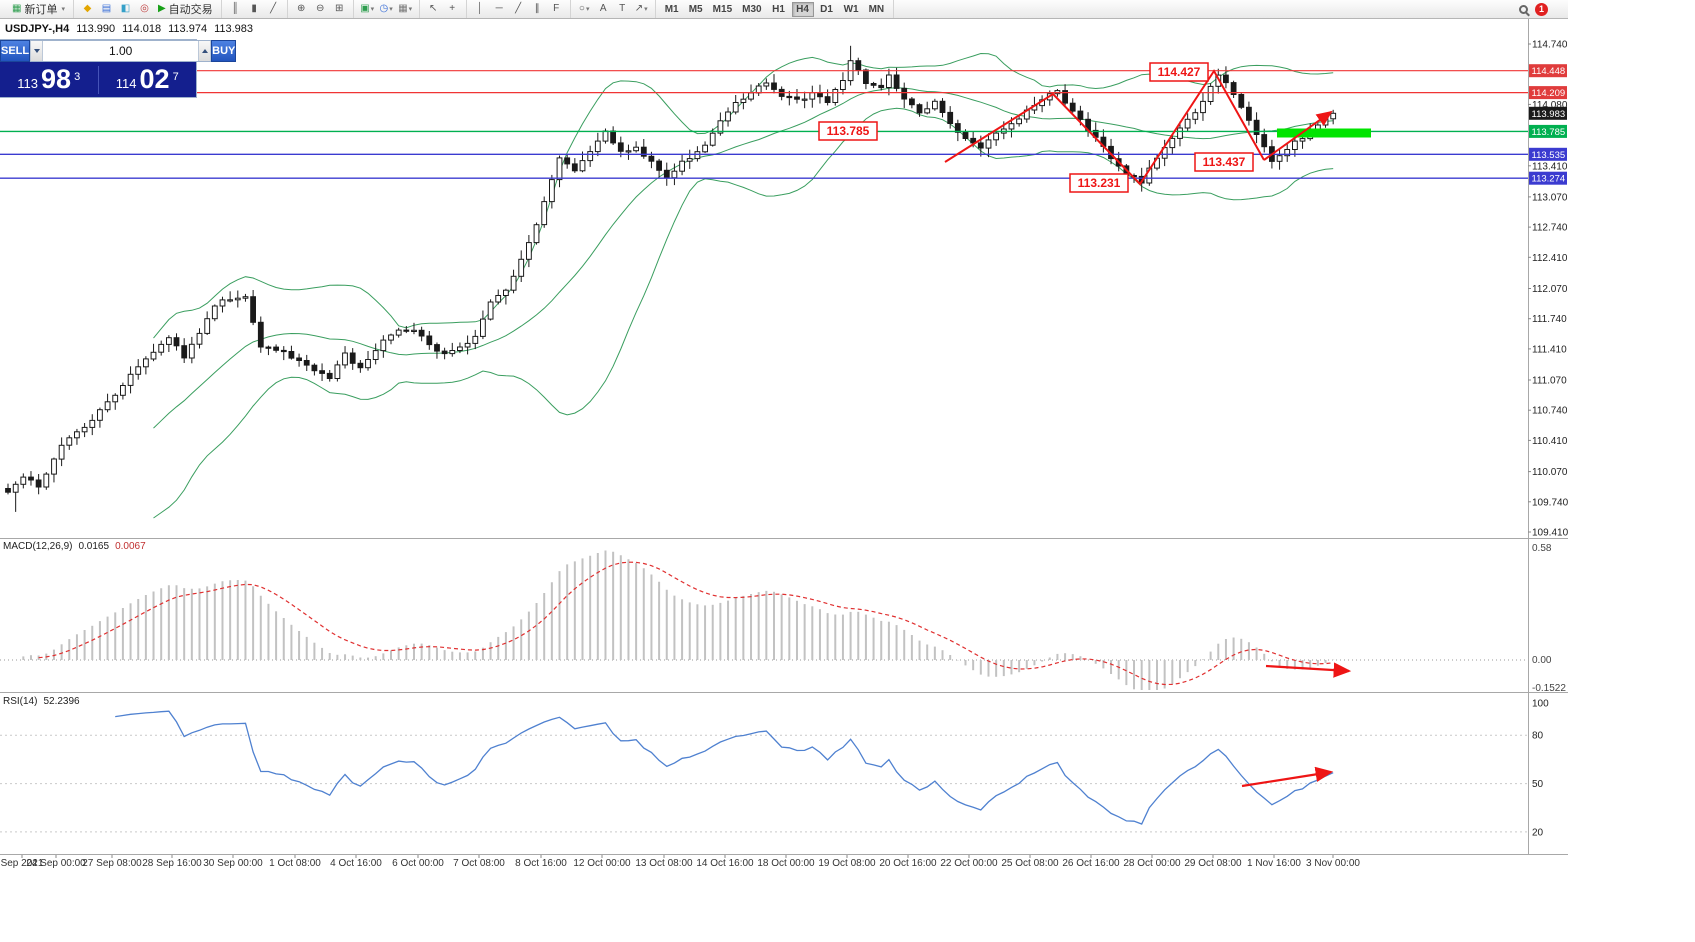 The image size is (1695, 942). Describe the element at coordinates (112, 863) in the screenshot. I see `svg-text: 27 Sep 08:00` at that location.